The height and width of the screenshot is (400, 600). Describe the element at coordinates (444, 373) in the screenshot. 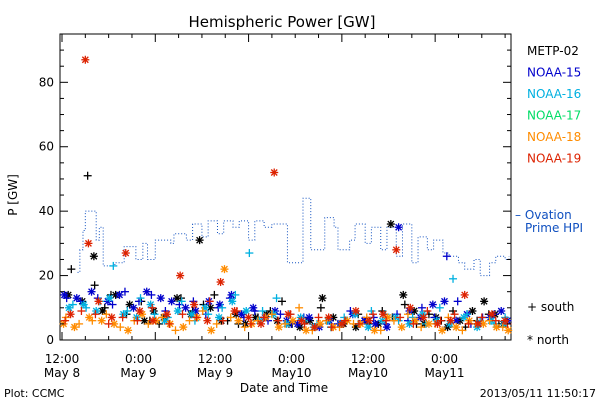

I see `x-tick-label-date: May11` at that location.